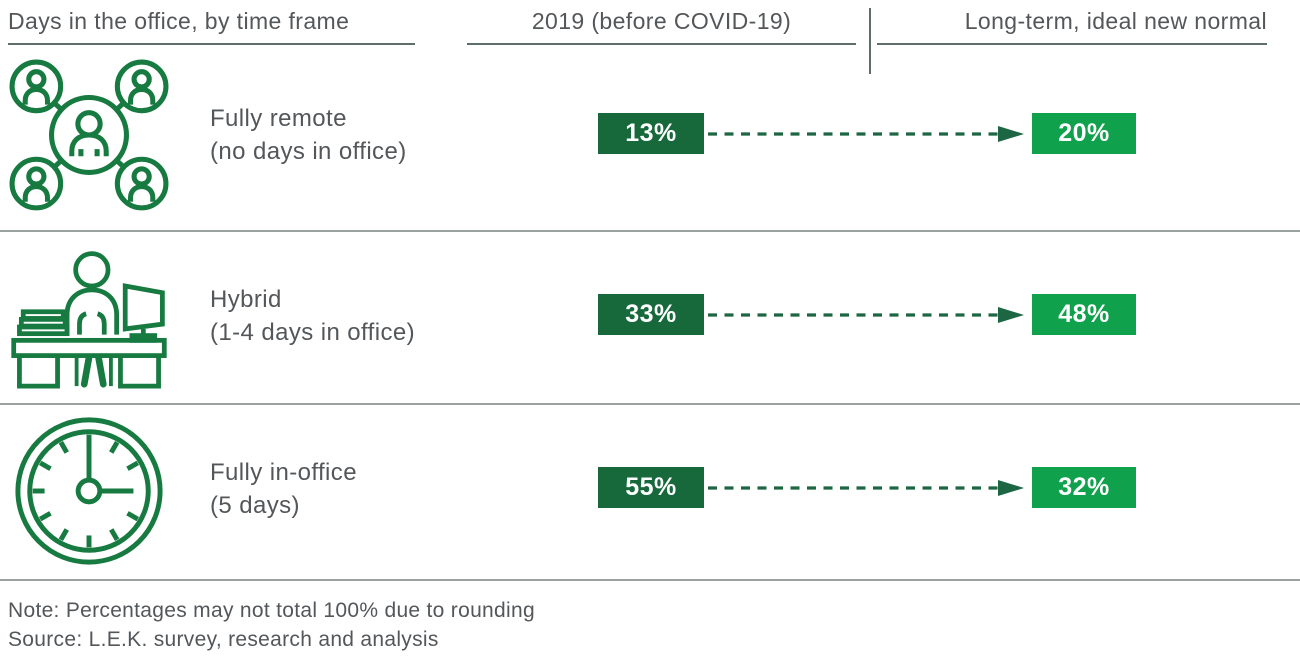  I want to click on row-label-line1: Fully remote, so click(278, 118).